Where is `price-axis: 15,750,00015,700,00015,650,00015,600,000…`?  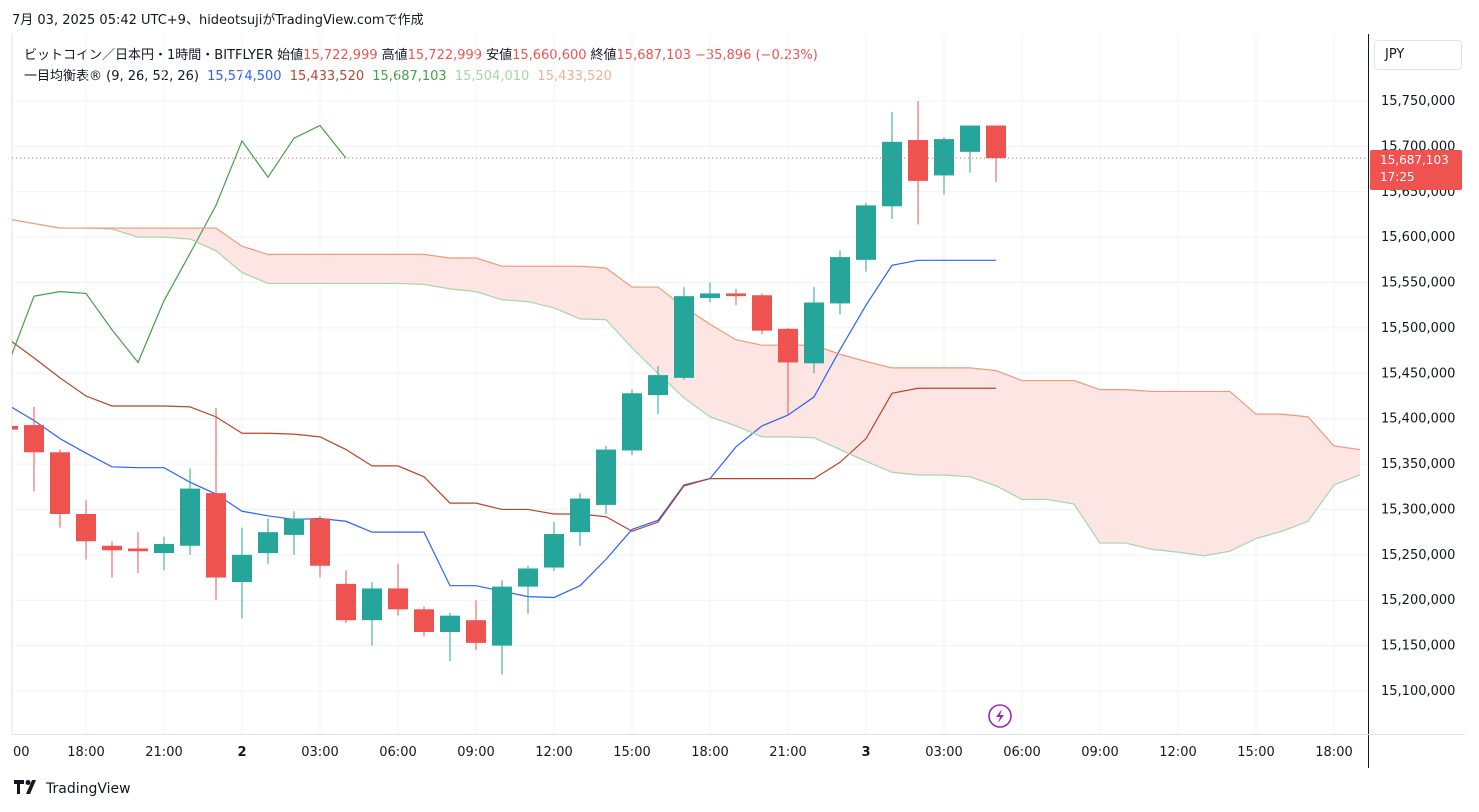
price-axis: 15,750,00015,700,00015,650,00015,600,000… is located at coordinates (1418, 396).